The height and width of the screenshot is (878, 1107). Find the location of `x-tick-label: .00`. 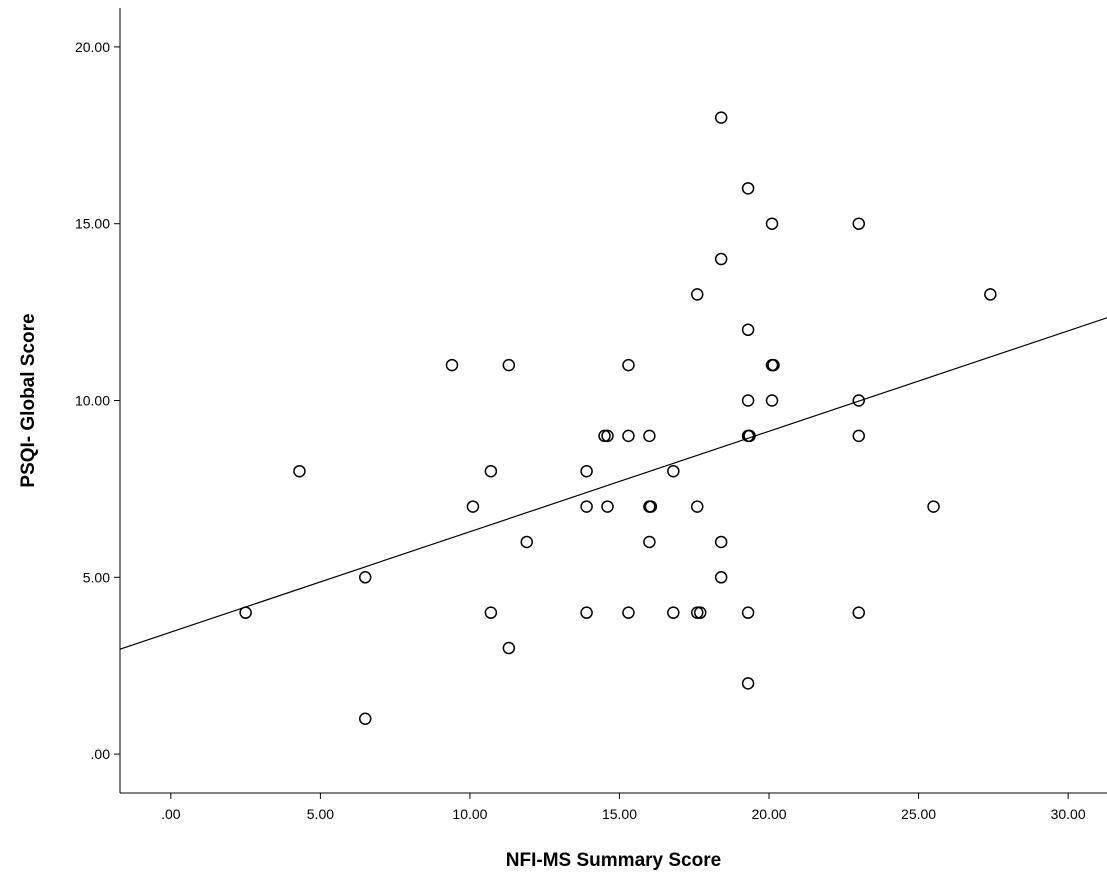

x-tick-label: .00 is located at coordinates (171, 814).